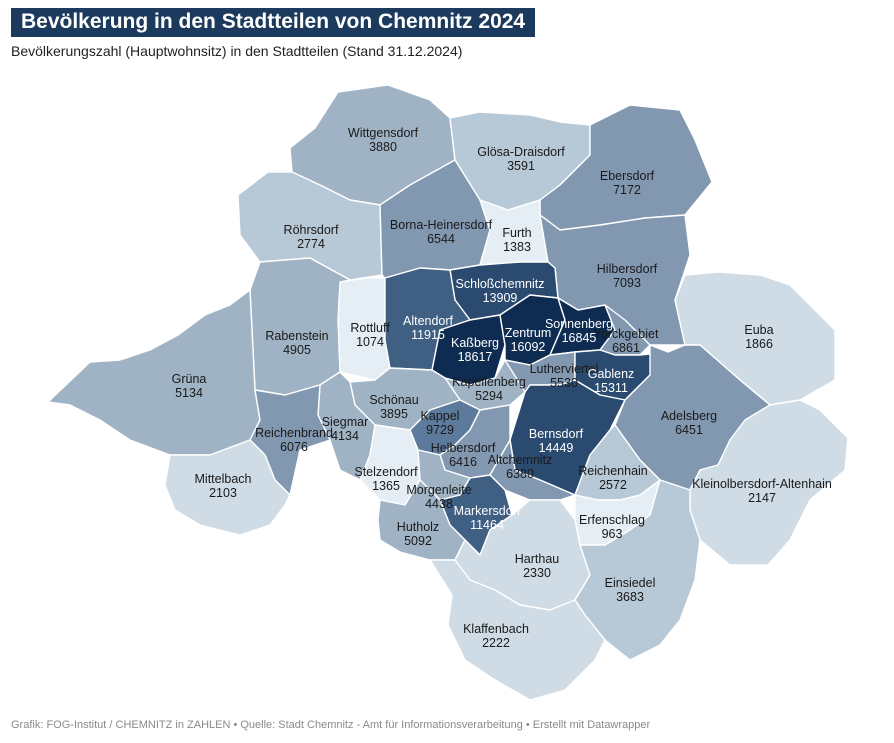 The width and height of the screenshot is (894, 743). Describe the element at coordinates (439, 504) in the screenshot. I see `district-value: 4438` at that location.